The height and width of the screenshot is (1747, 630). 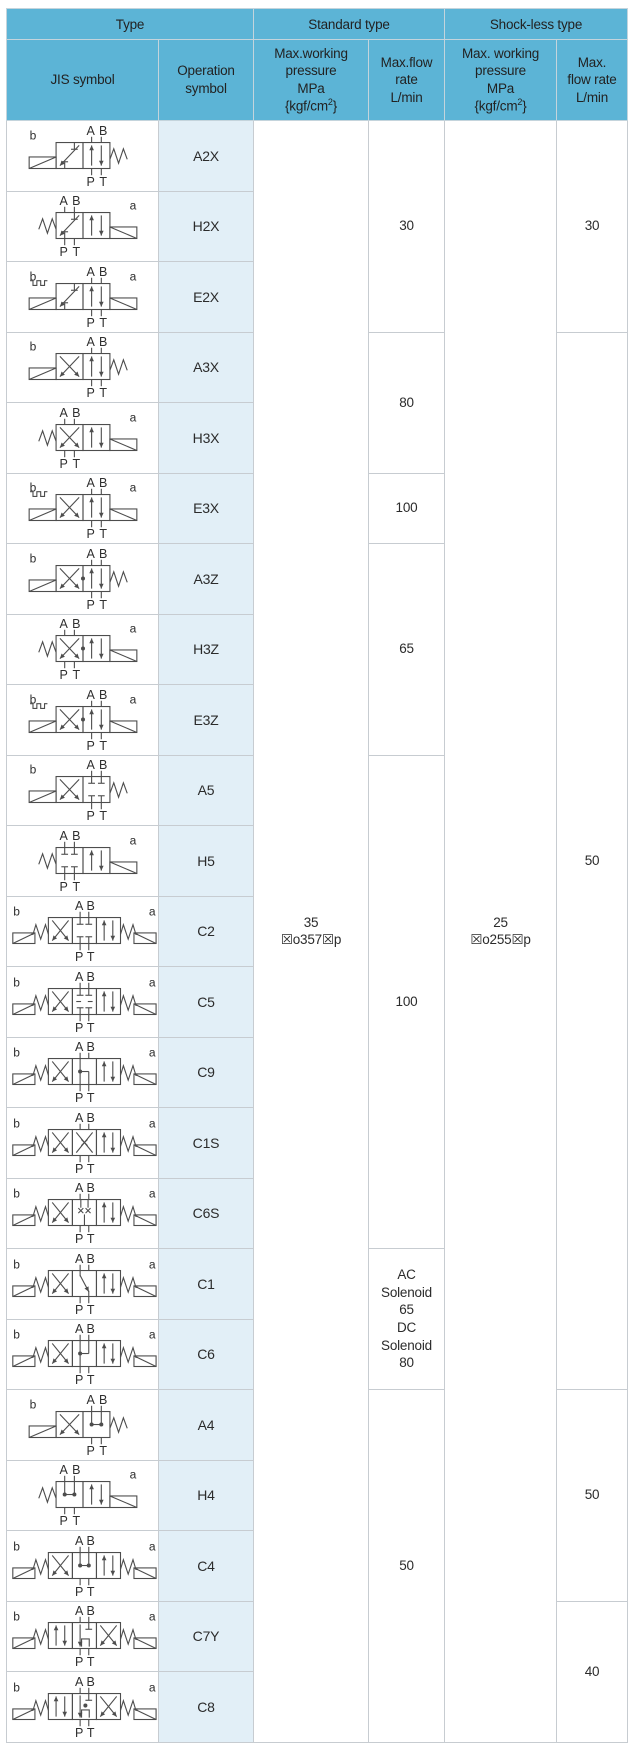 I want to click on operation-symbol-cell: A3Z, so click(x=206, y=579).